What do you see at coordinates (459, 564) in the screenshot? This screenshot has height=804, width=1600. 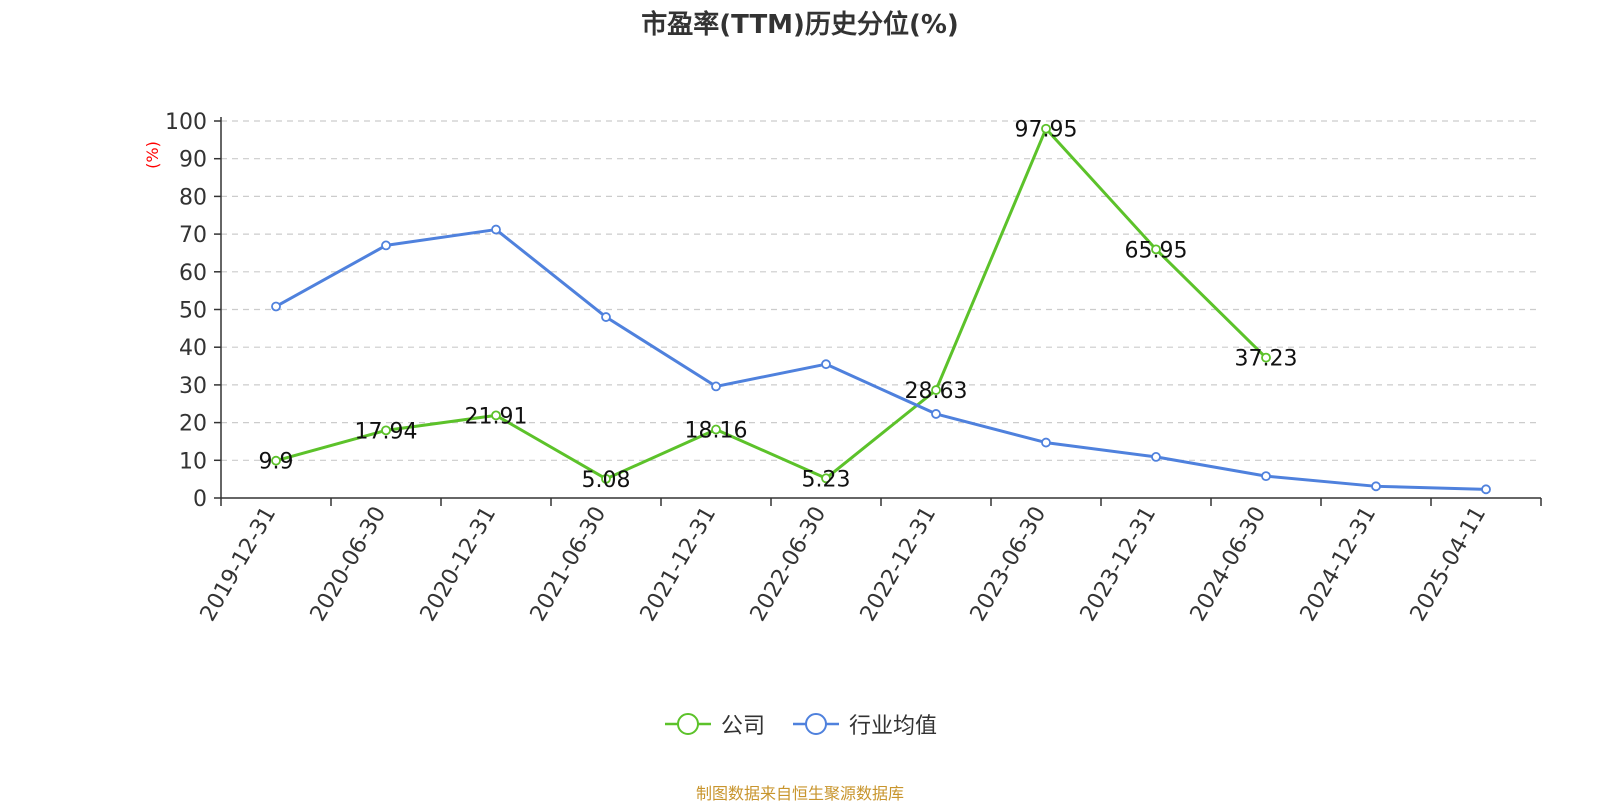 I see `x-tick-label: 2020-12-31` at bounding box center [459, 564].